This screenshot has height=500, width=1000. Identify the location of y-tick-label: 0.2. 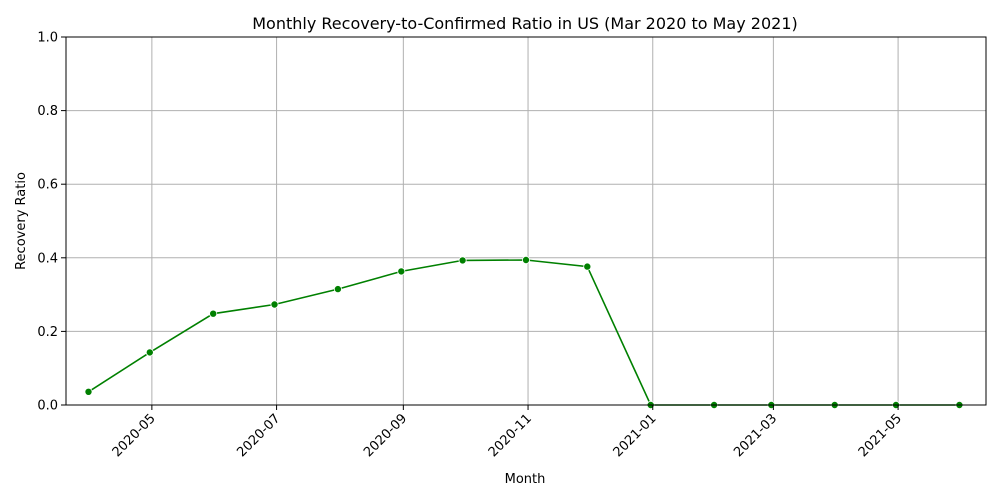
(47, 332).